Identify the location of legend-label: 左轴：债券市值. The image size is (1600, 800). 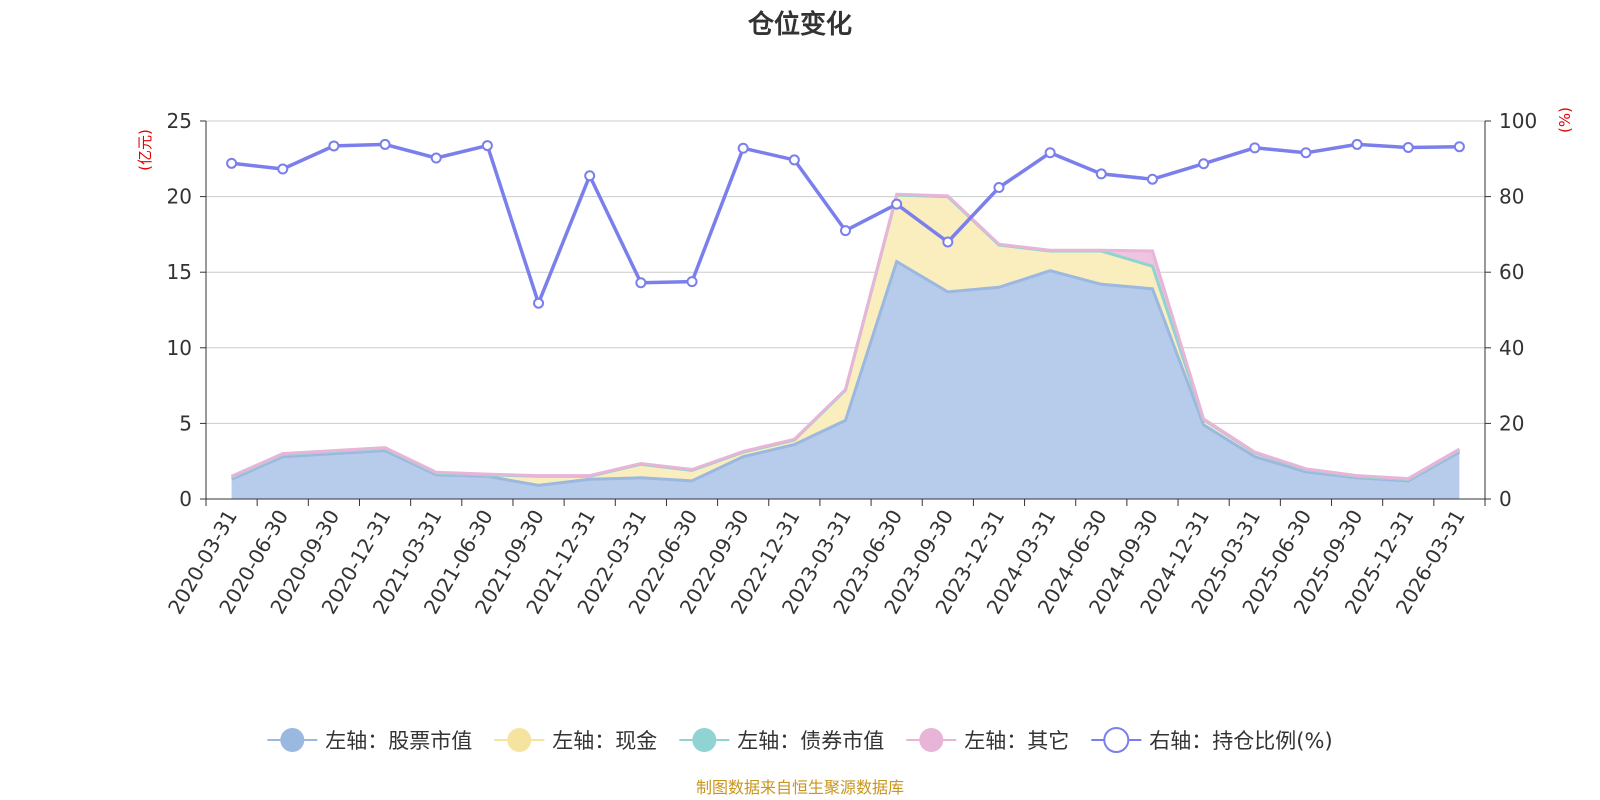
(810, 741).